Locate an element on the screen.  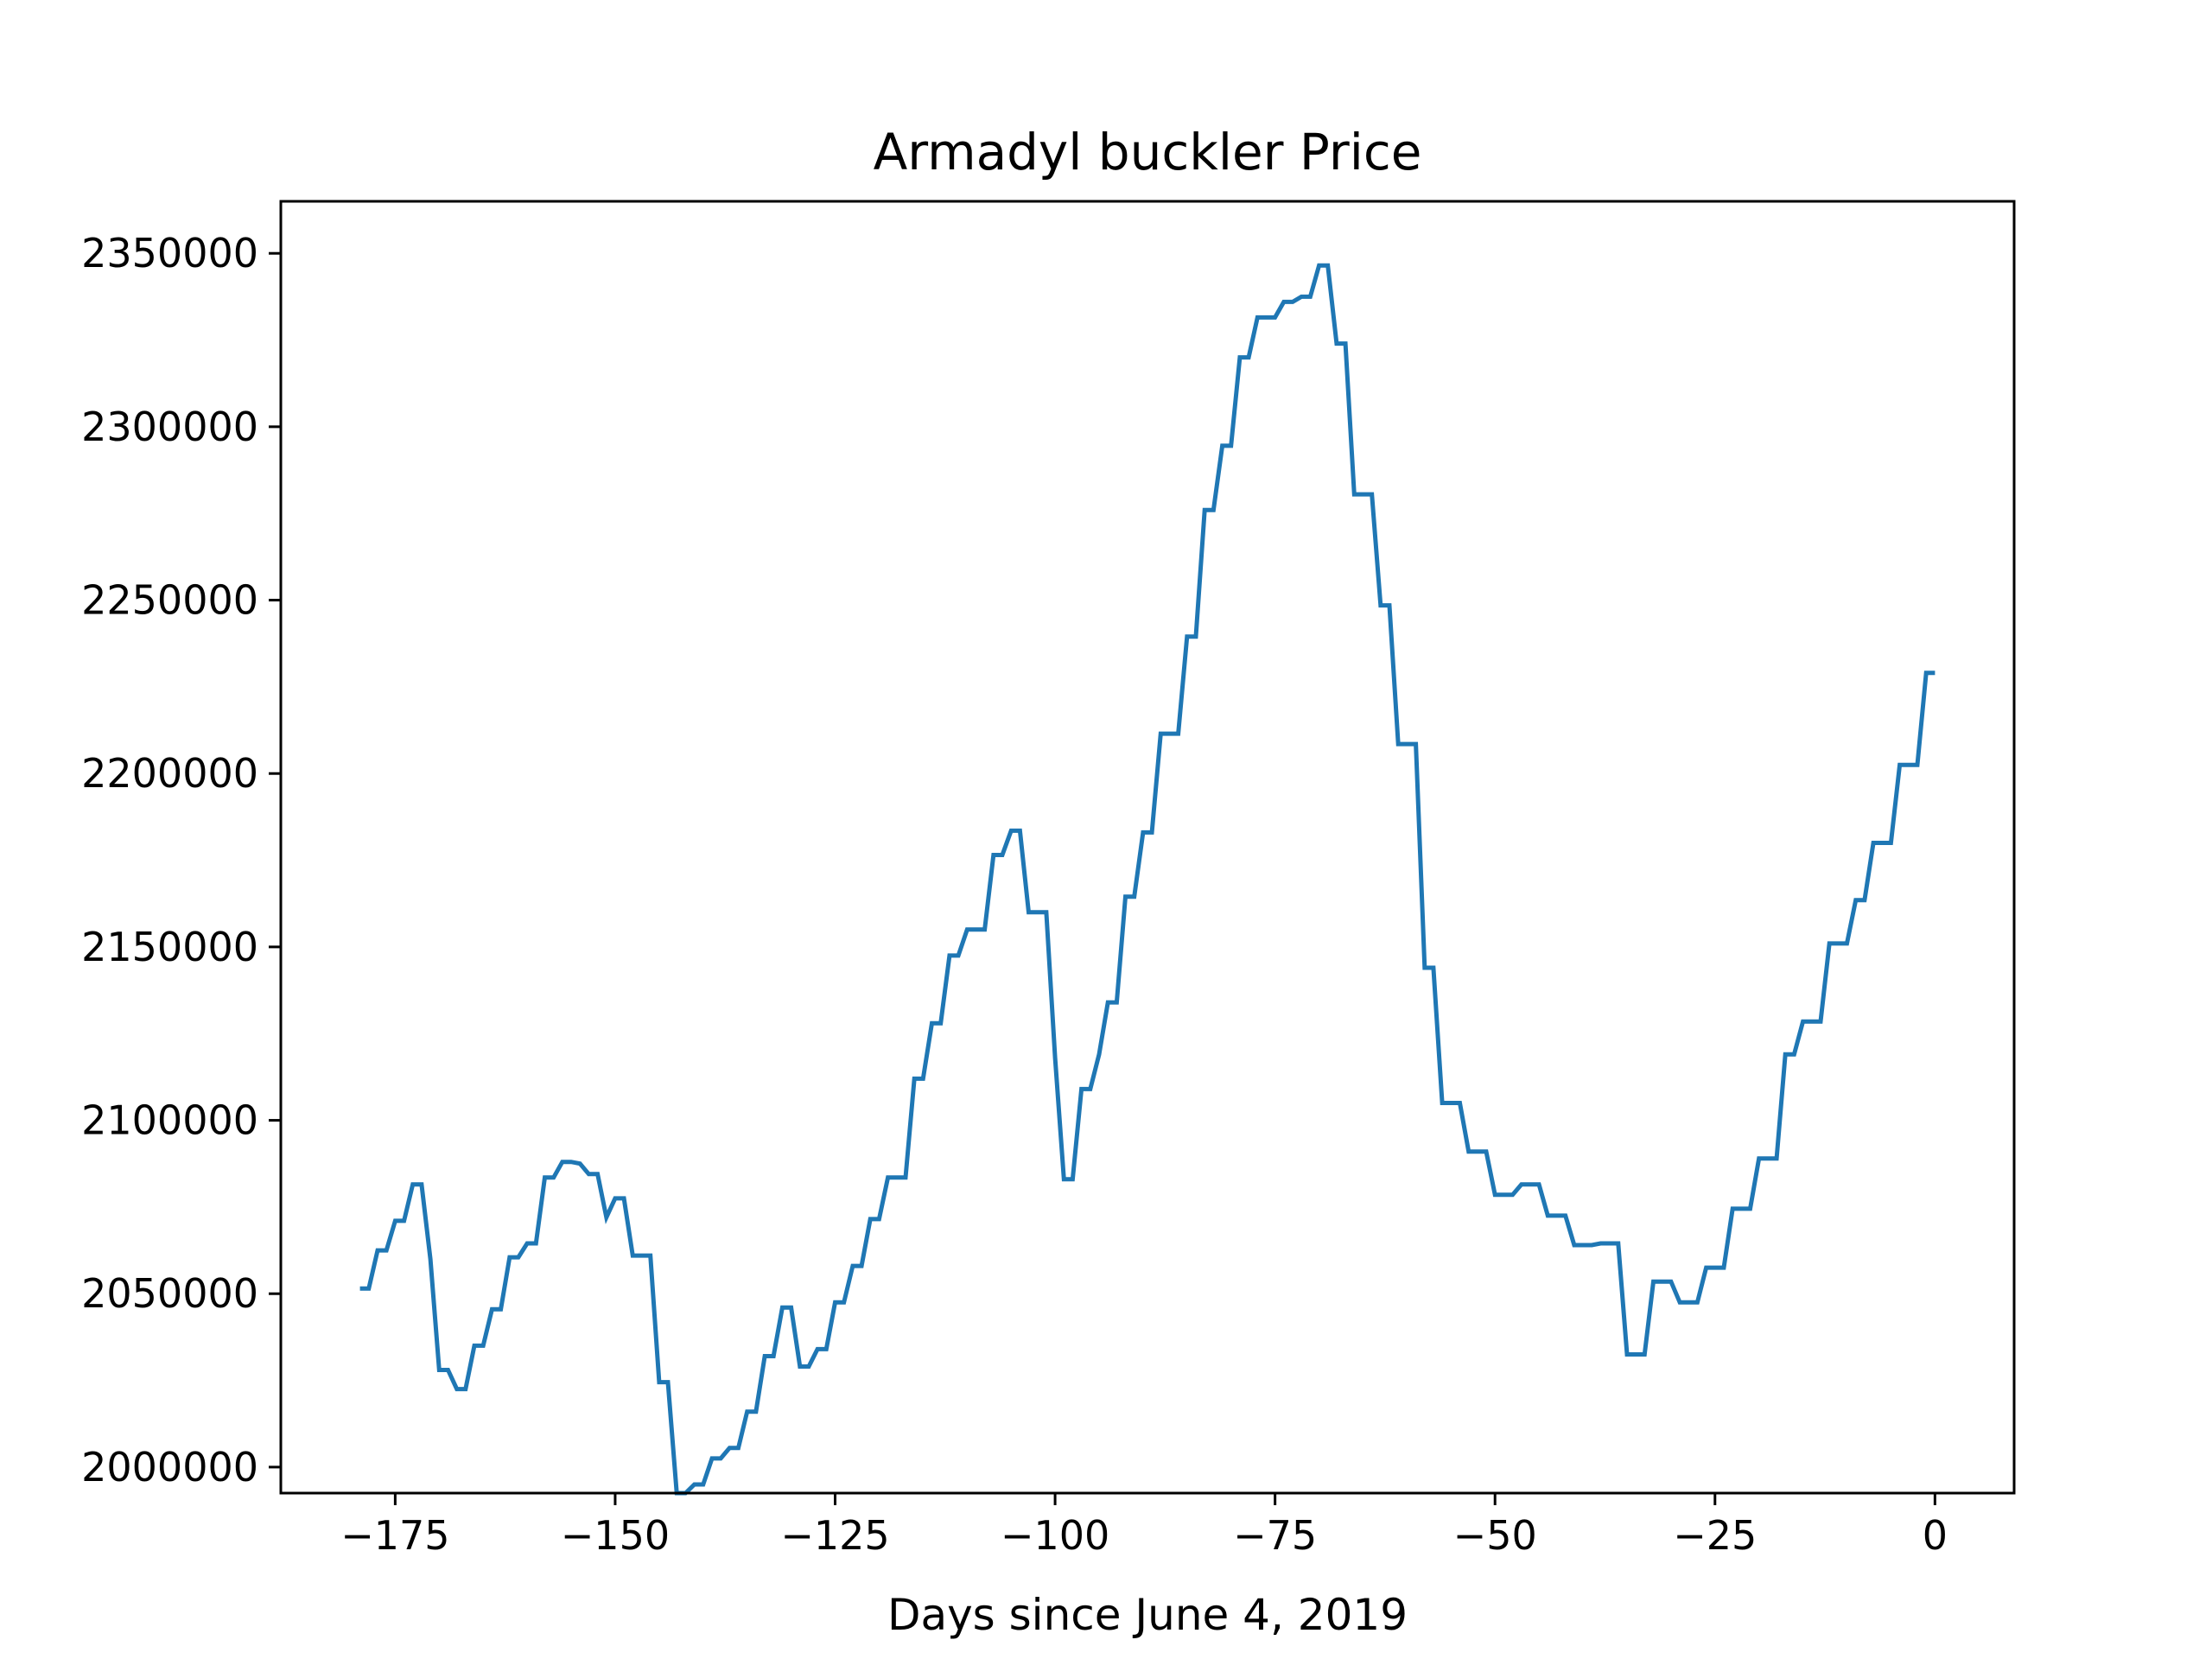
x-tick-label: −100 is located at coordinates (1055, 1535).